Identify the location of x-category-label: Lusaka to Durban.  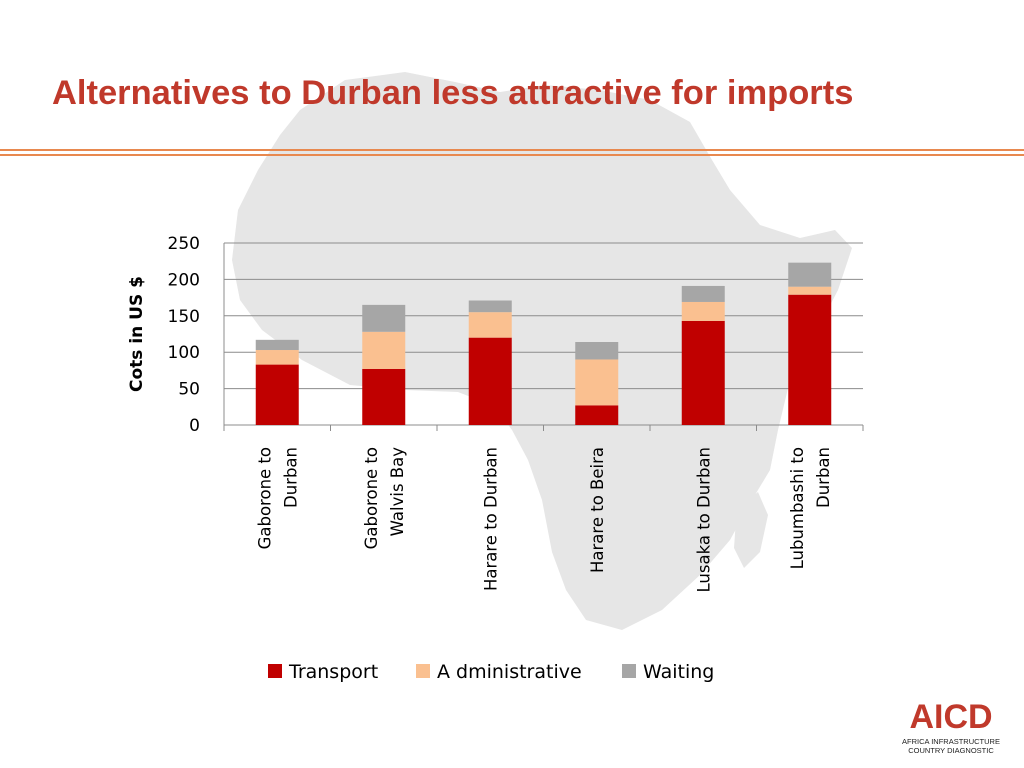
(703, 520).